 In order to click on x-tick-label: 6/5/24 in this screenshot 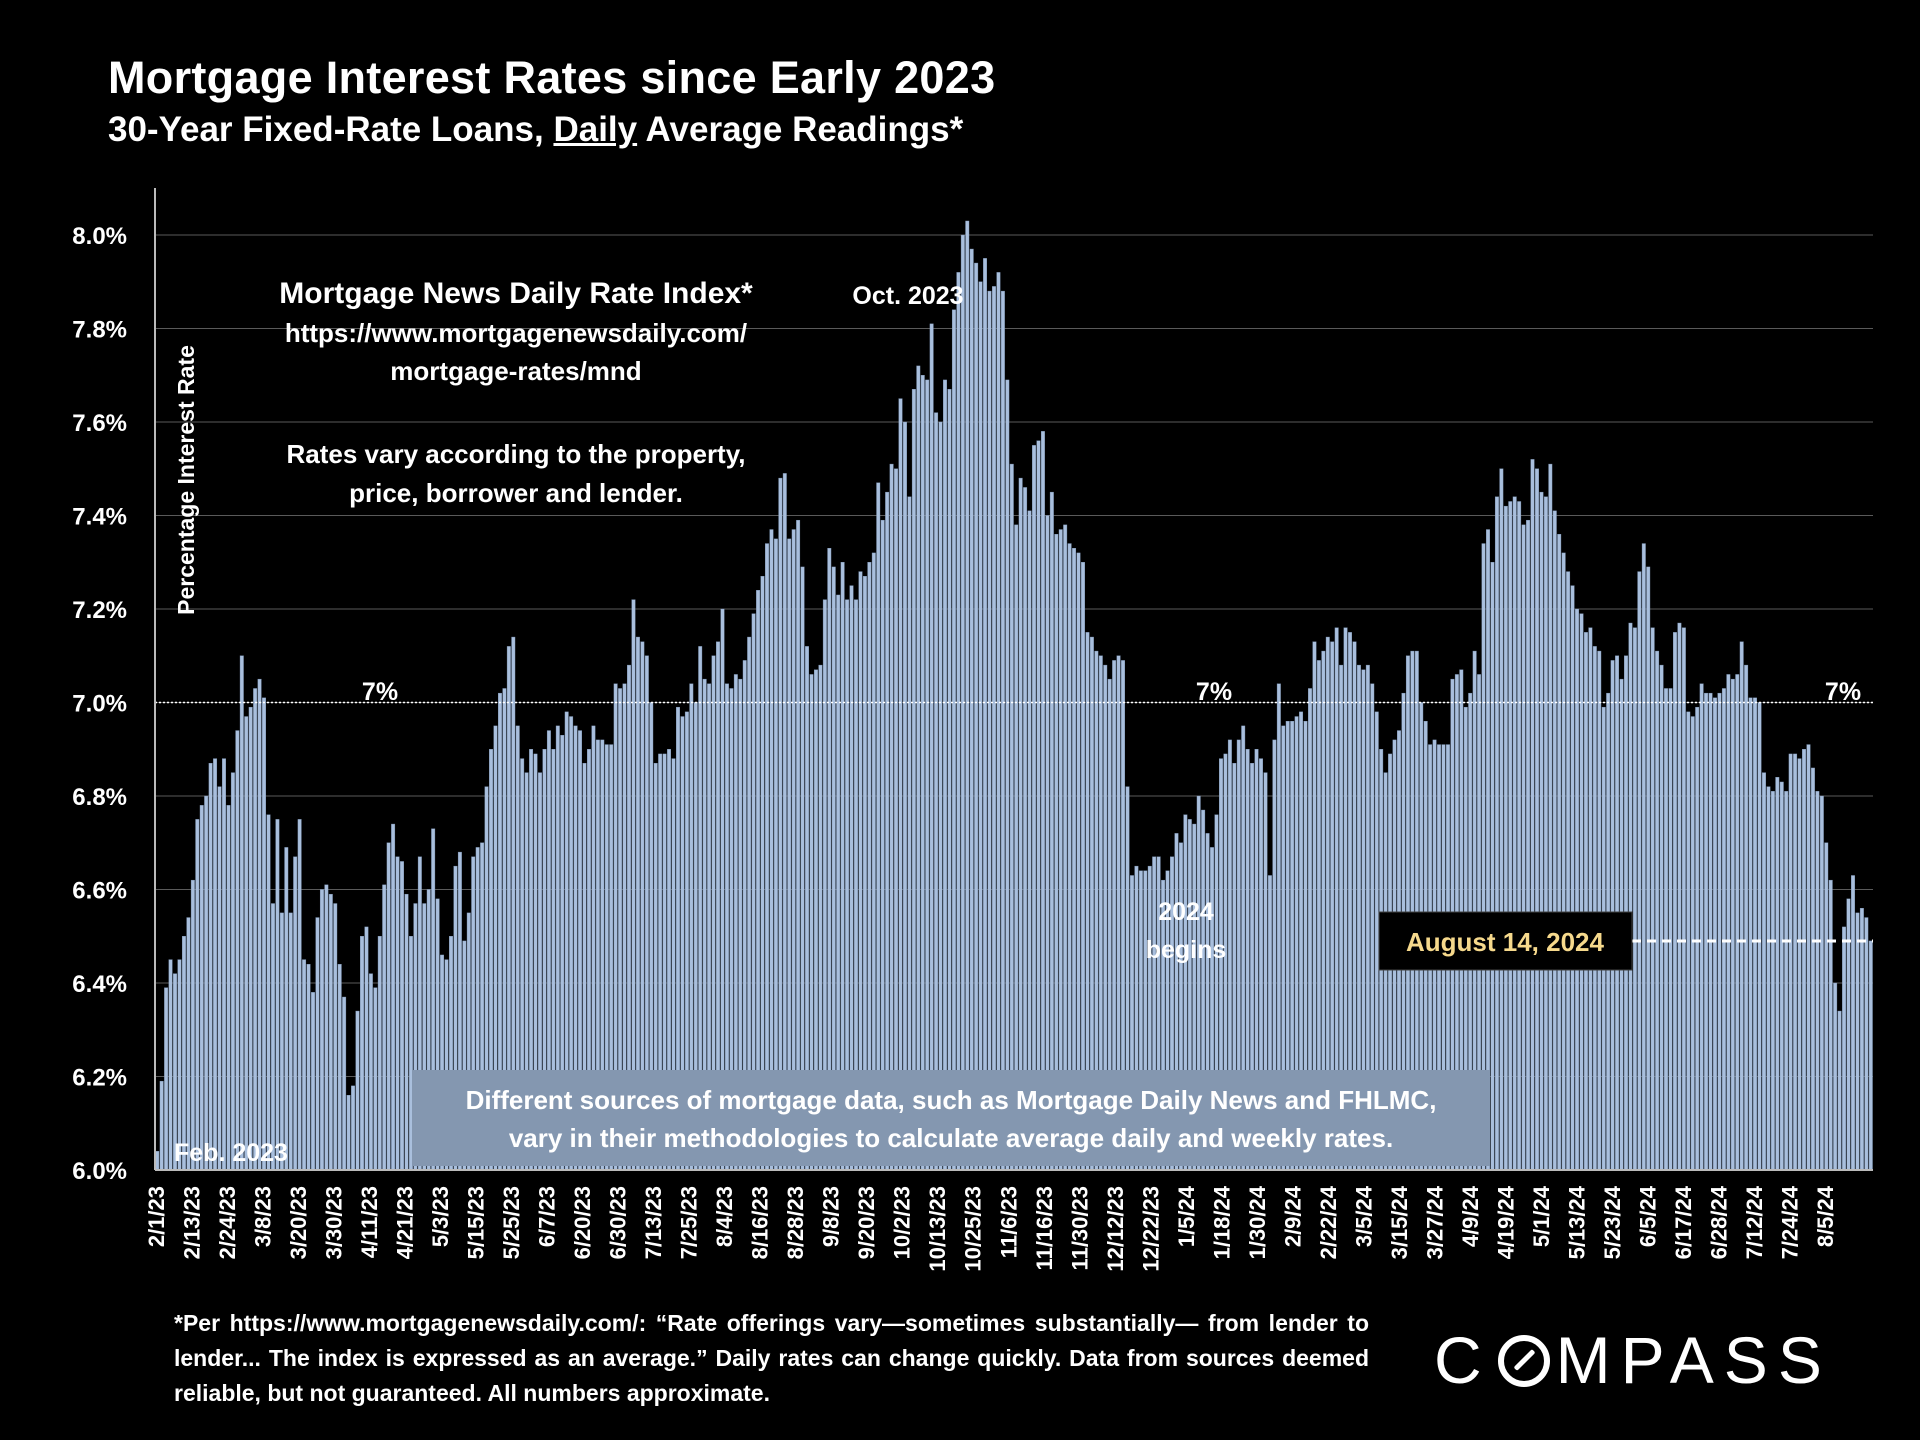, I will do `click(1647, 1216)`.